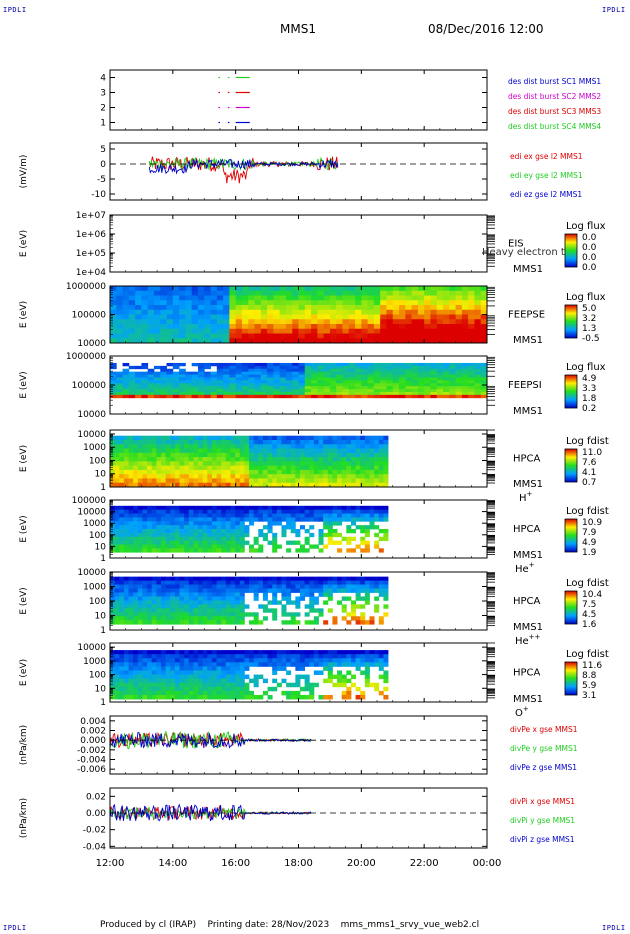  What do you see at coordinates (298, 818) in the screenshot?
I see `panel-frame` at bounding box center [298, 818].